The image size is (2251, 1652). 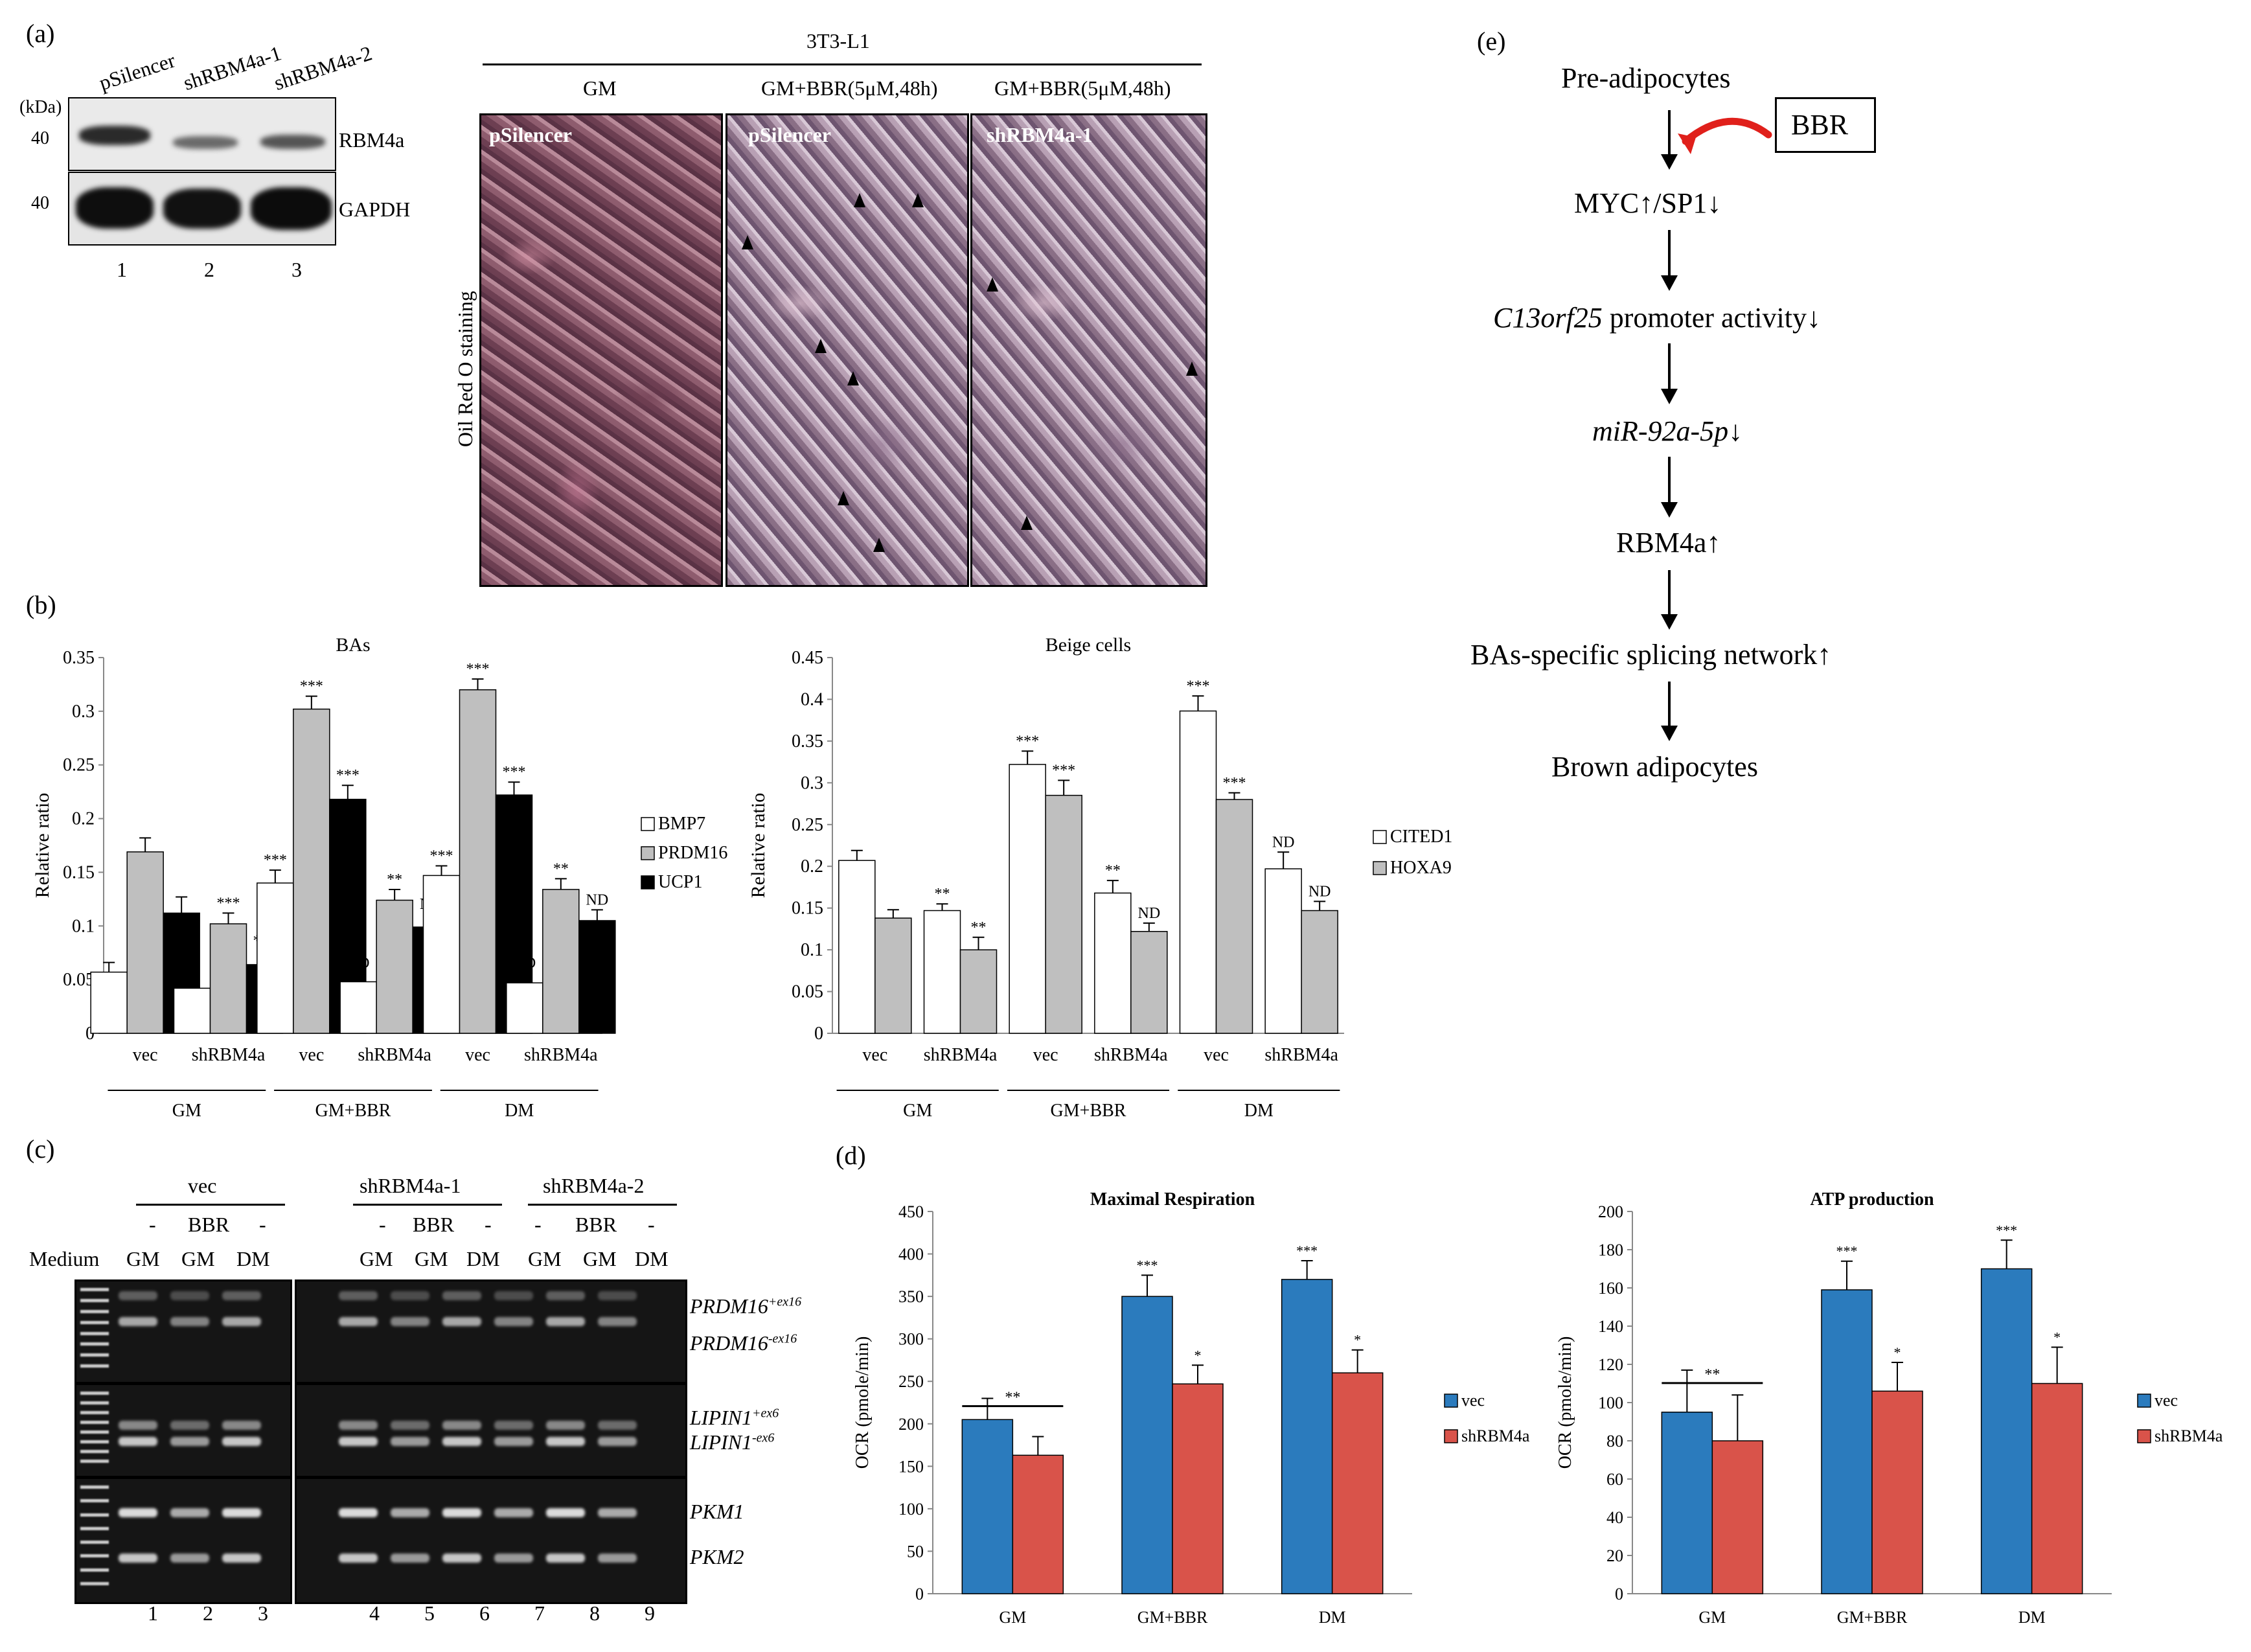 What do you see at coordinates (1897, 1352) in the screenshot?
I see `significance-mark: *` at bounding box center [1897, 1352].